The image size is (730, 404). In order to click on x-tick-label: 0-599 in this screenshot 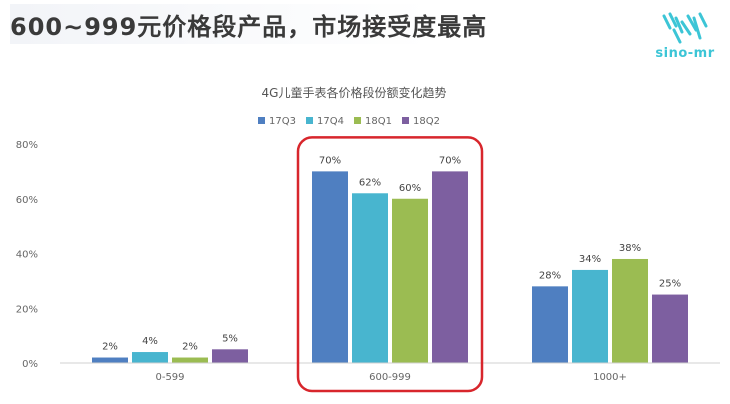, I will do `click(169, 377)`.